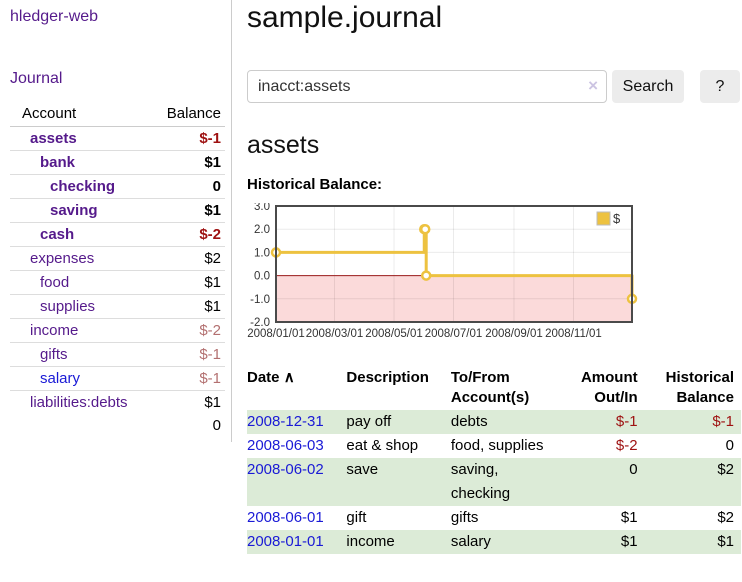 The height and width of the screenshot is (582, 742). What do you see at coordinates (117, 354) in the screenshot?
I see `account-row: gifts $-1` at bounding box center [117, 354].